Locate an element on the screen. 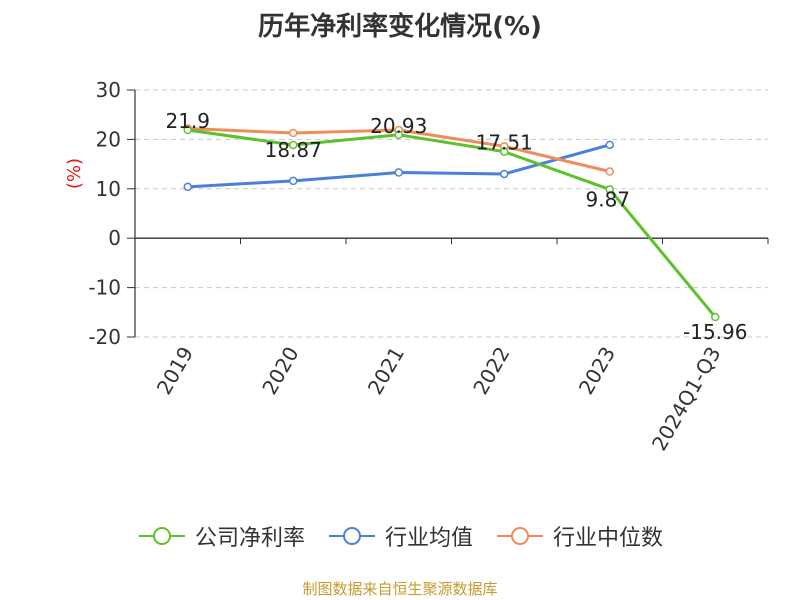 The height and width of the screenshot is (600, 800). legend-item: 公司净利率 is located at coordinates (221, 536).